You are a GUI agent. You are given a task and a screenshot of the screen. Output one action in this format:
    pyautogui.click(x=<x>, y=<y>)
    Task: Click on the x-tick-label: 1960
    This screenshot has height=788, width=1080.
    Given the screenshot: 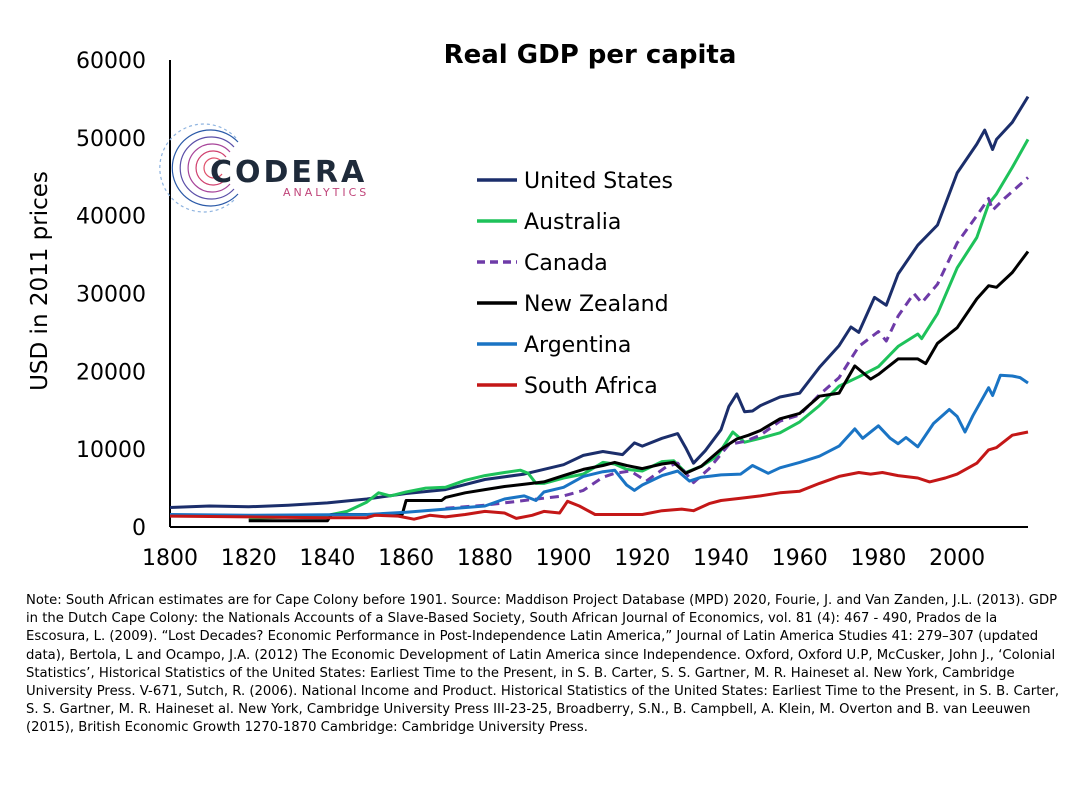 What is the action you would take?
    pyautogui.click(x=800, y=558)
    